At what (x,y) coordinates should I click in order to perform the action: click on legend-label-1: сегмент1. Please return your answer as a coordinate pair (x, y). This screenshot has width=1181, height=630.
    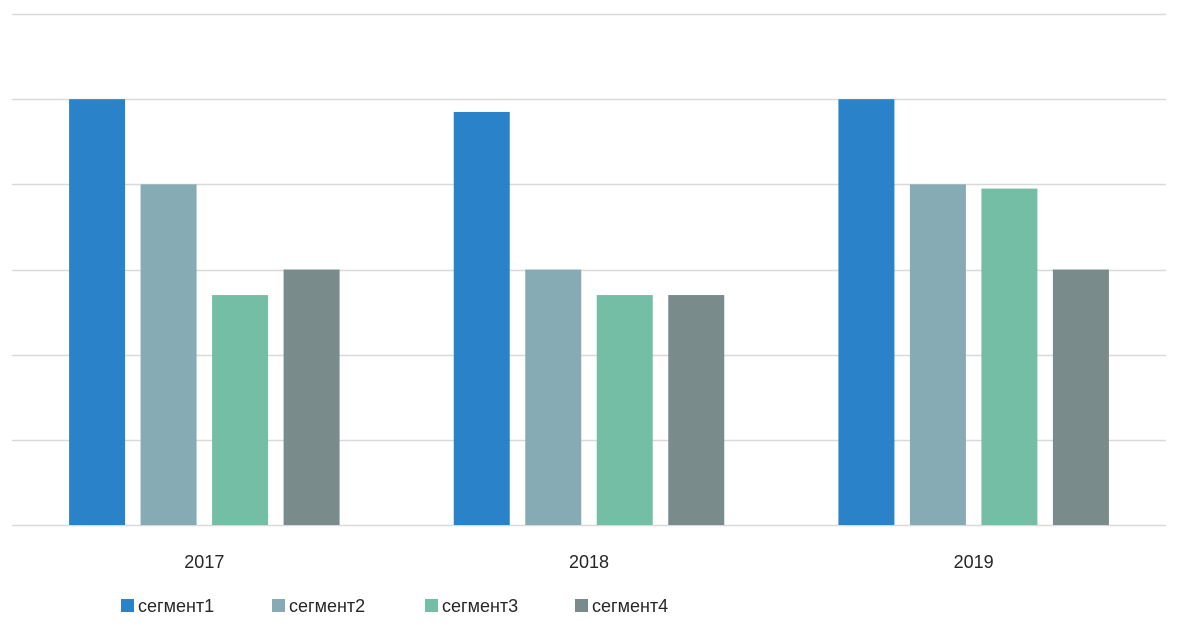
    Looking at the image, I should click on (176, 606).